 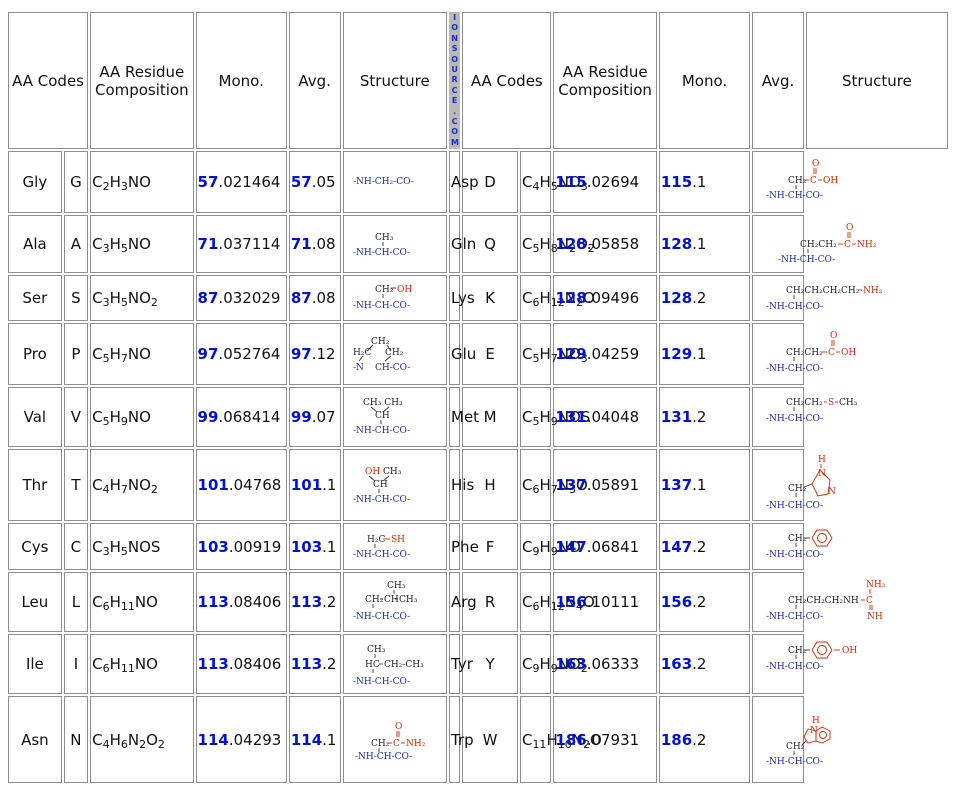 I want to click on mono-mass-integer: 131, so click(x=571, y=417).